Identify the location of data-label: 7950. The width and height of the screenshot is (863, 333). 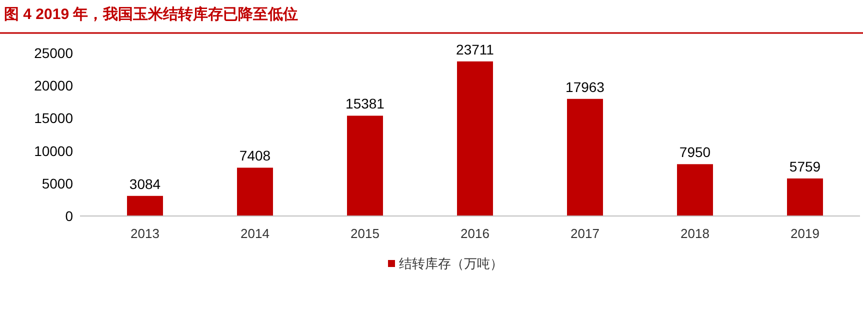
(695, 152).